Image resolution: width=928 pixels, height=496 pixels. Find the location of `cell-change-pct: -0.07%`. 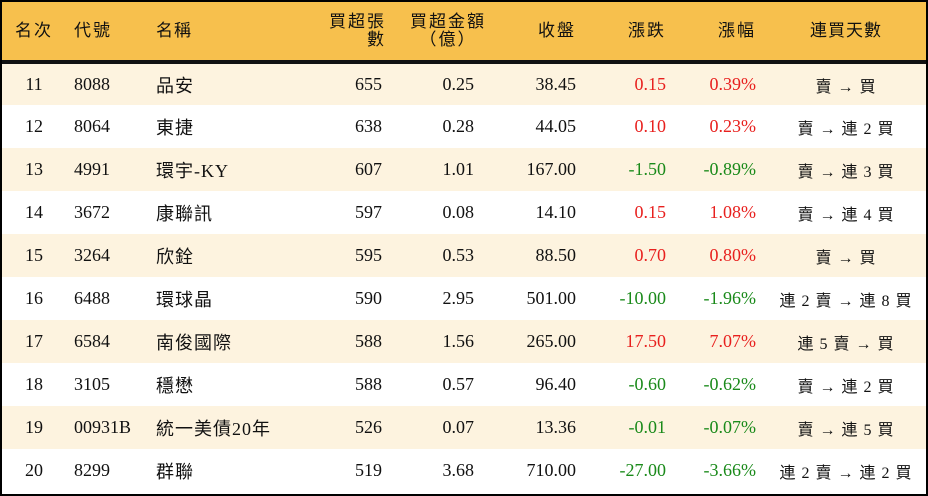

cell-change-pct: -0.07% is located at coordinates (730, 427).